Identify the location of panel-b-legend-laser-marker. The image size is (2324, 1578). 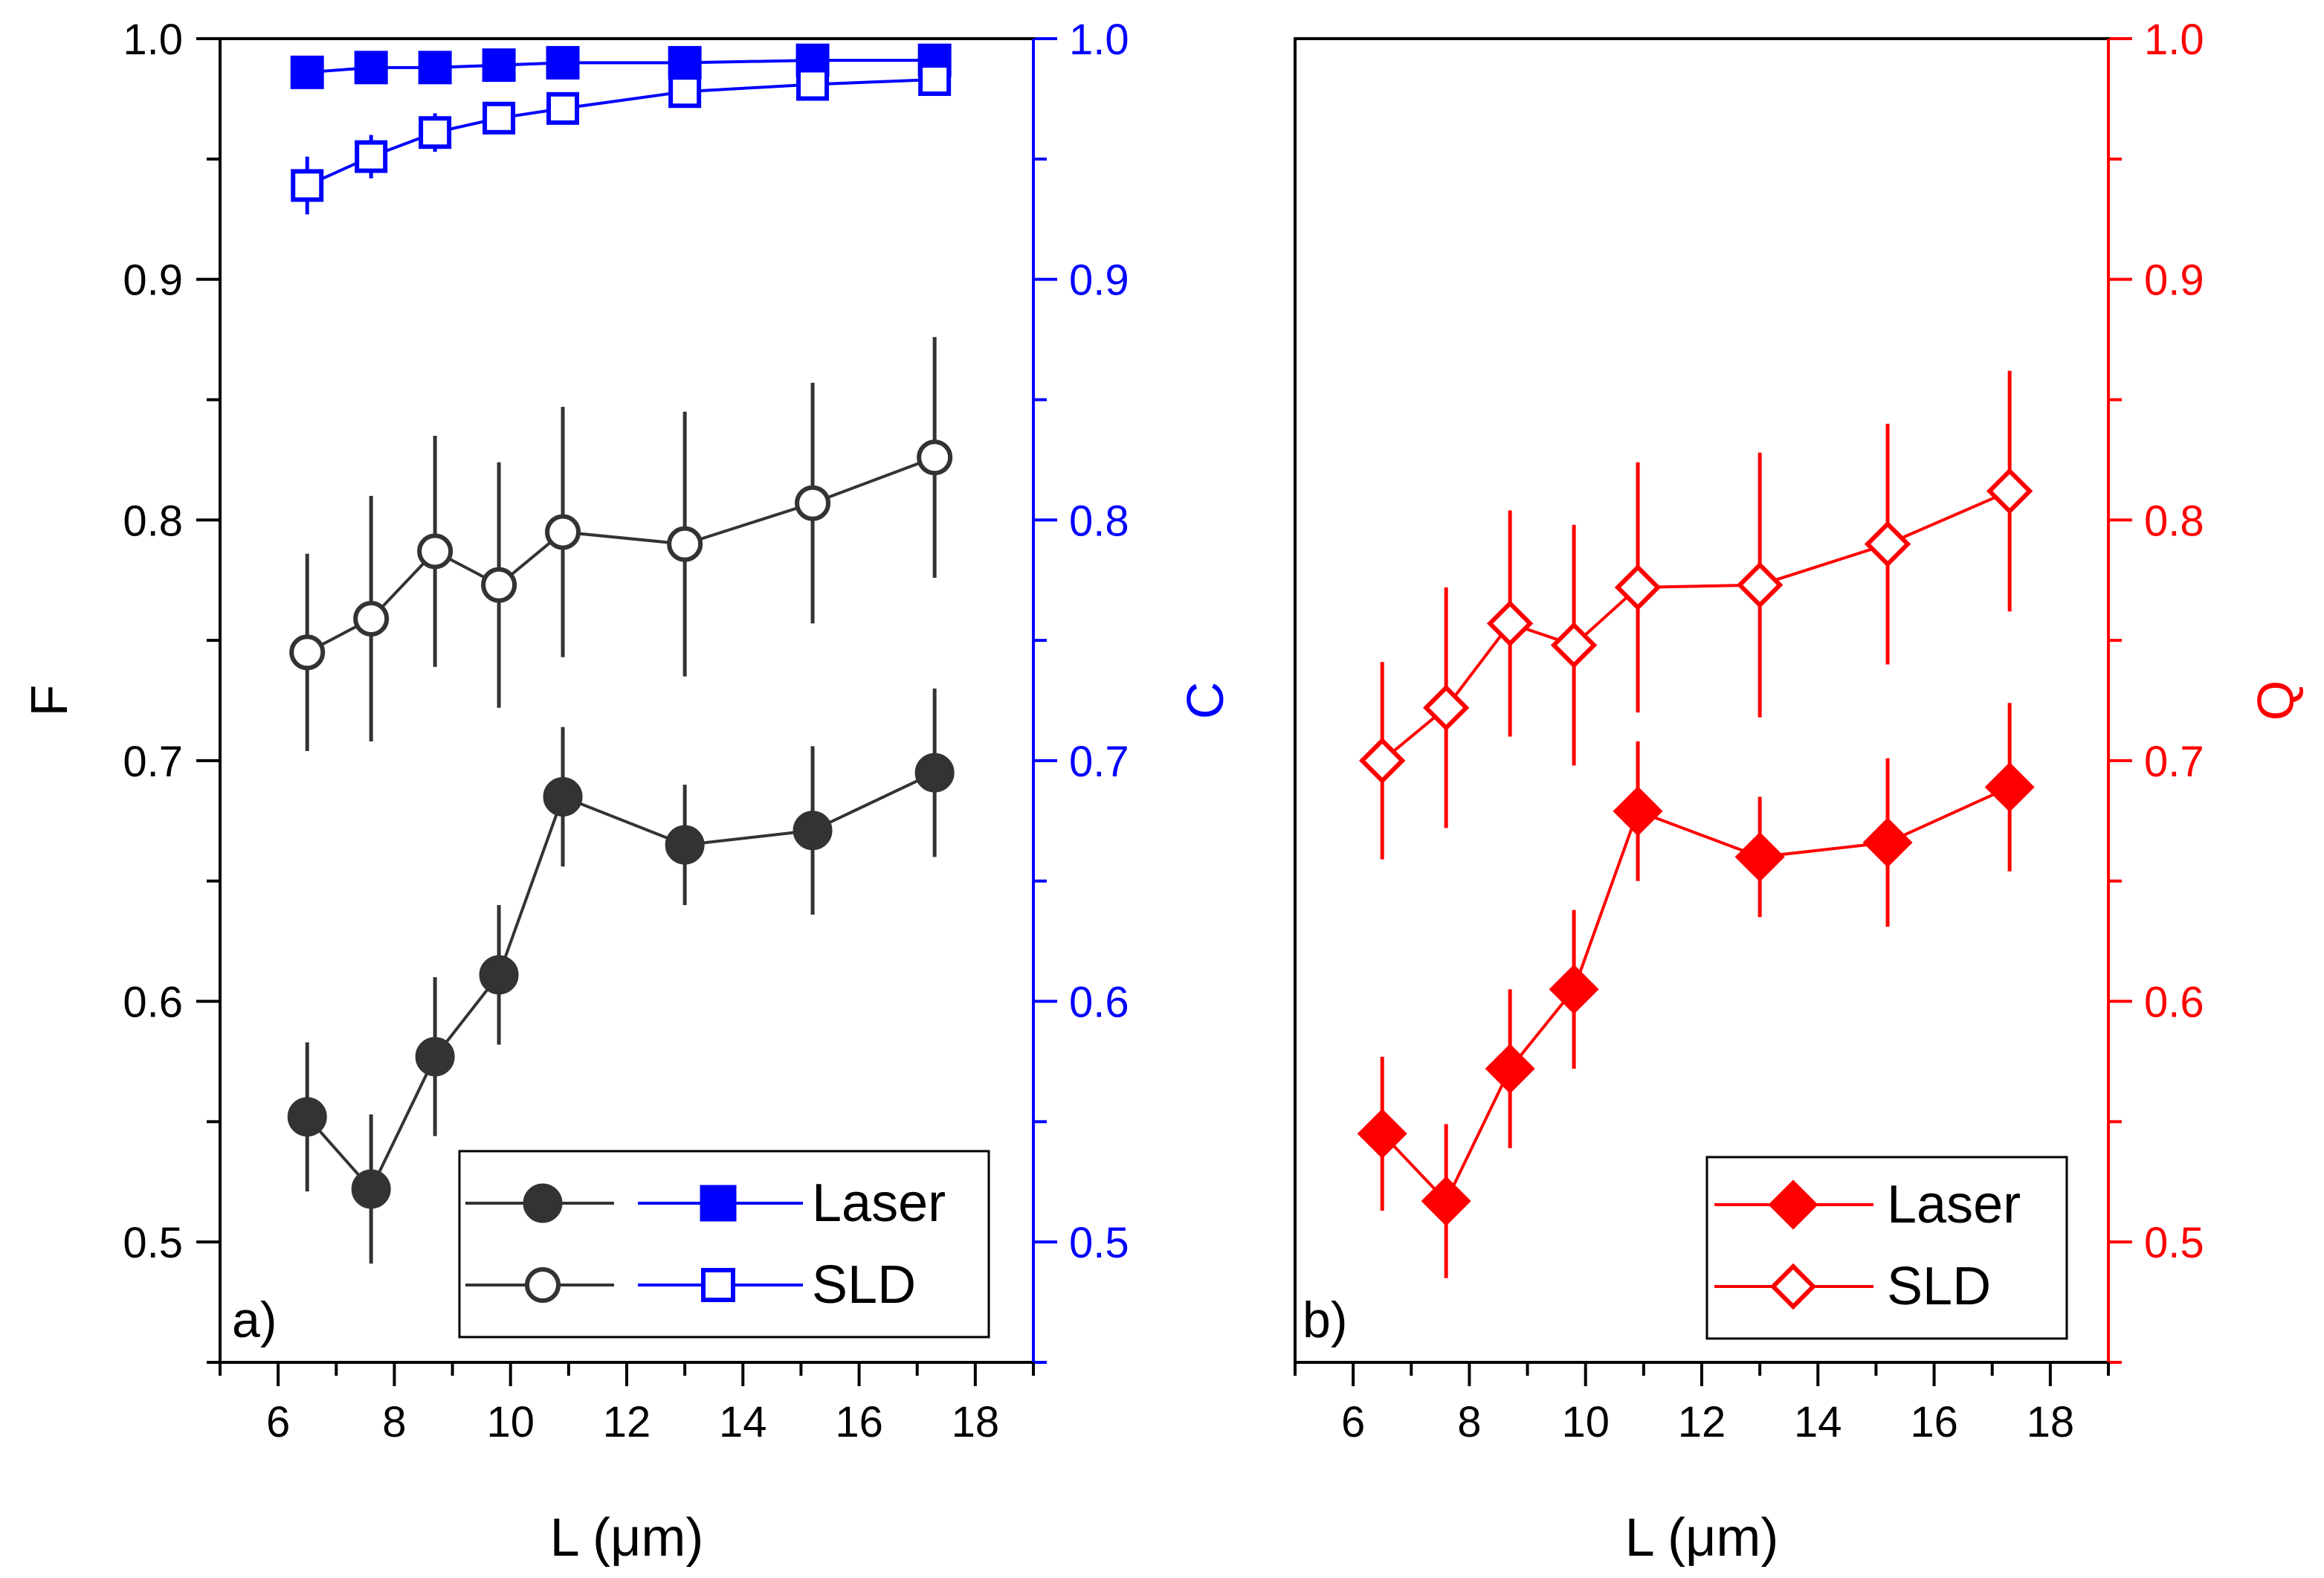
(1793, 1204).